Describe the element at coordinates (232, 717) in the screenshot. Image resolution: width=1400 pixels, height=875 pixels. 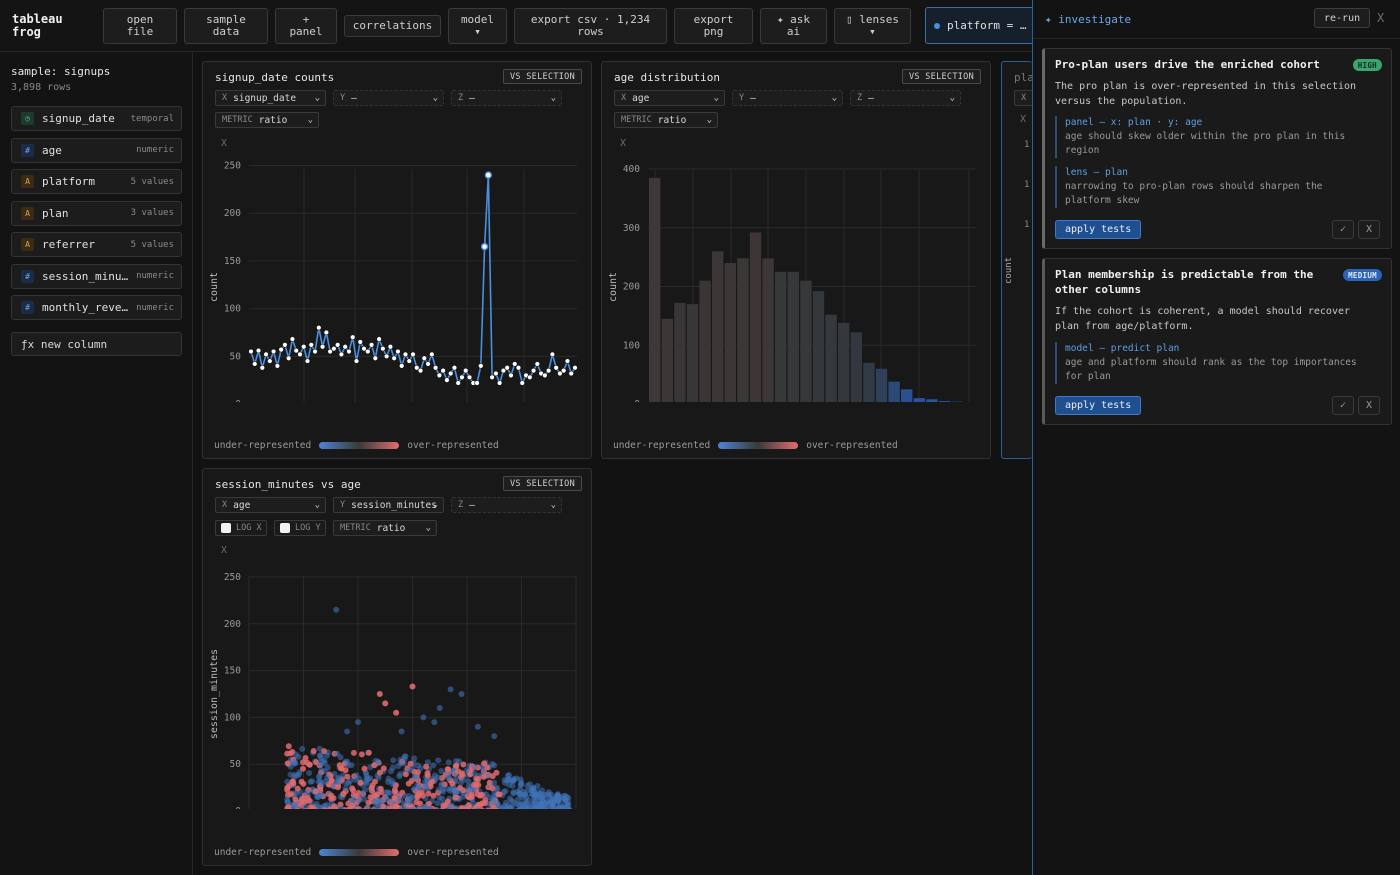
I see `y-tick-label: 100` at that location.